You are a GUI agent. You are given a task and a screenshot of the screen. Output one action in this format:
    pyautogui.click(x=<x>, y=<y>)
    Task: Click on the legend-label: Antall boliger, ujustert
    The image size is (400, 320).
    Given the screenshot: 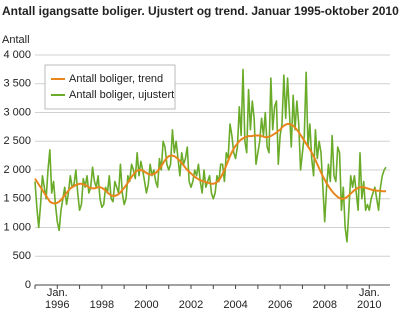 What is the action you would take?
    pyautogui.click(x=121, y=95)
    